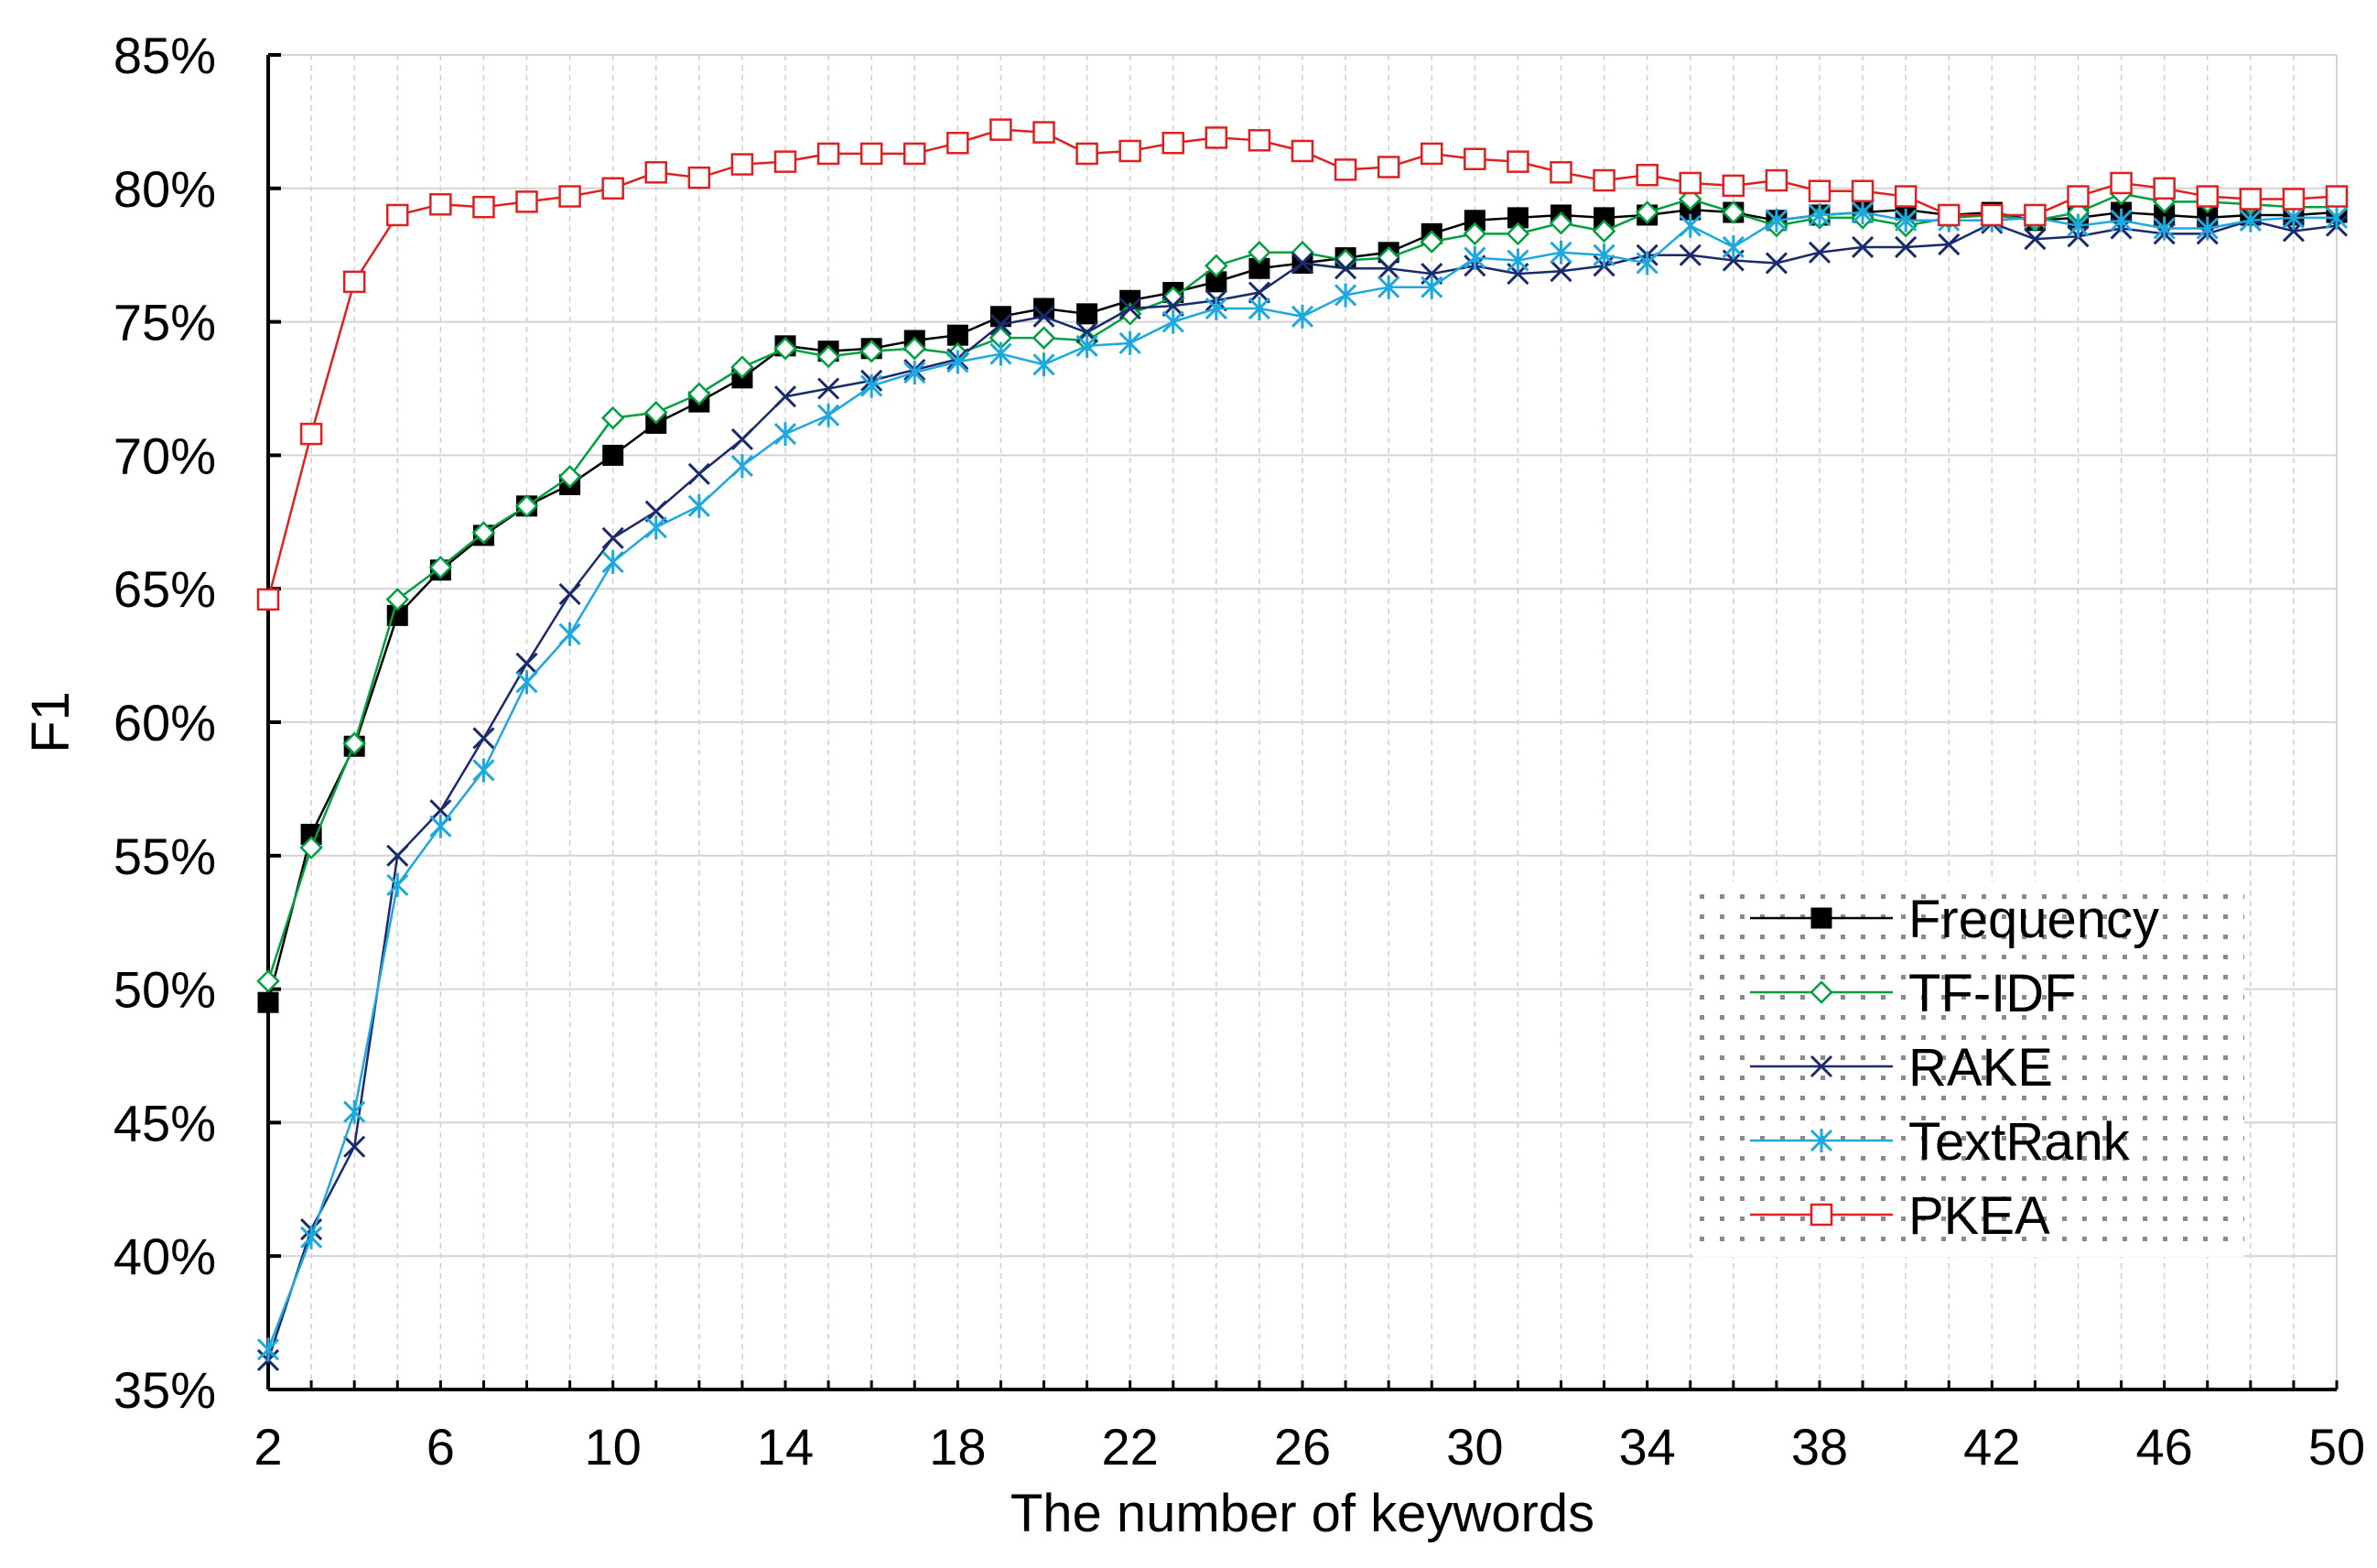 The height and width of the screenshot is (1568, 2377). Describe the element at coordinates (1130, 1447) in the screenshot. I see `x-tick-label: 22` at that location.